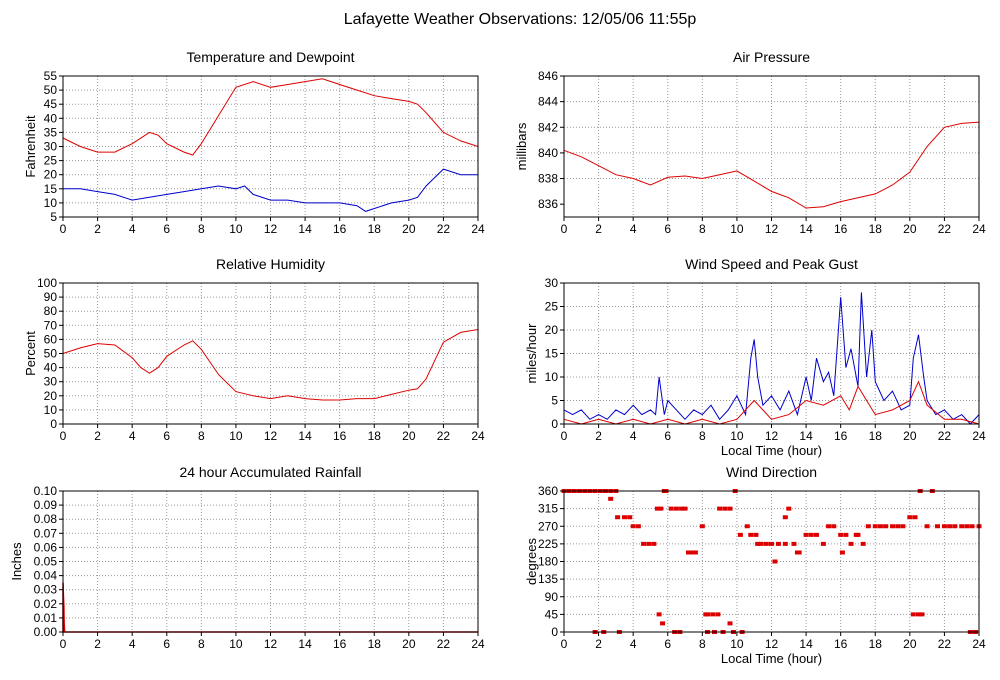 The image size is (1000, 680). What do you see at coordinates (548, 562) in the screenshot?
I see `direction-ytick-label: 180` at bounding box center [548, 562].